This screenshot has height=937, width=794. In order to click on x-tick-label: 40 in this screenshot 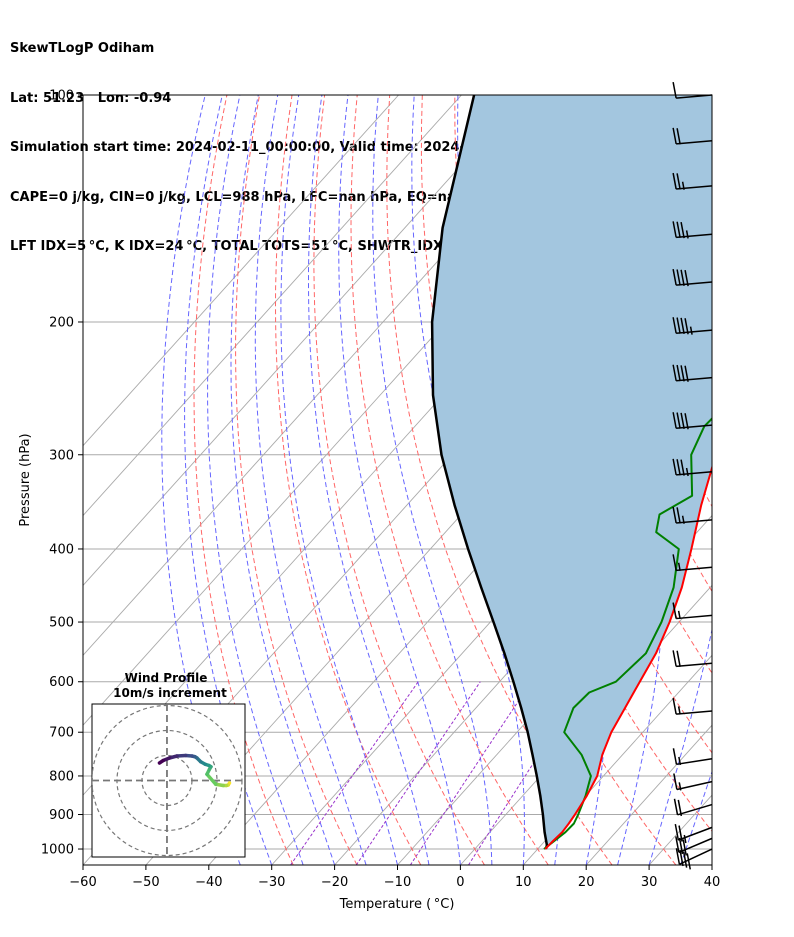, I will do `click(712, 882)`.